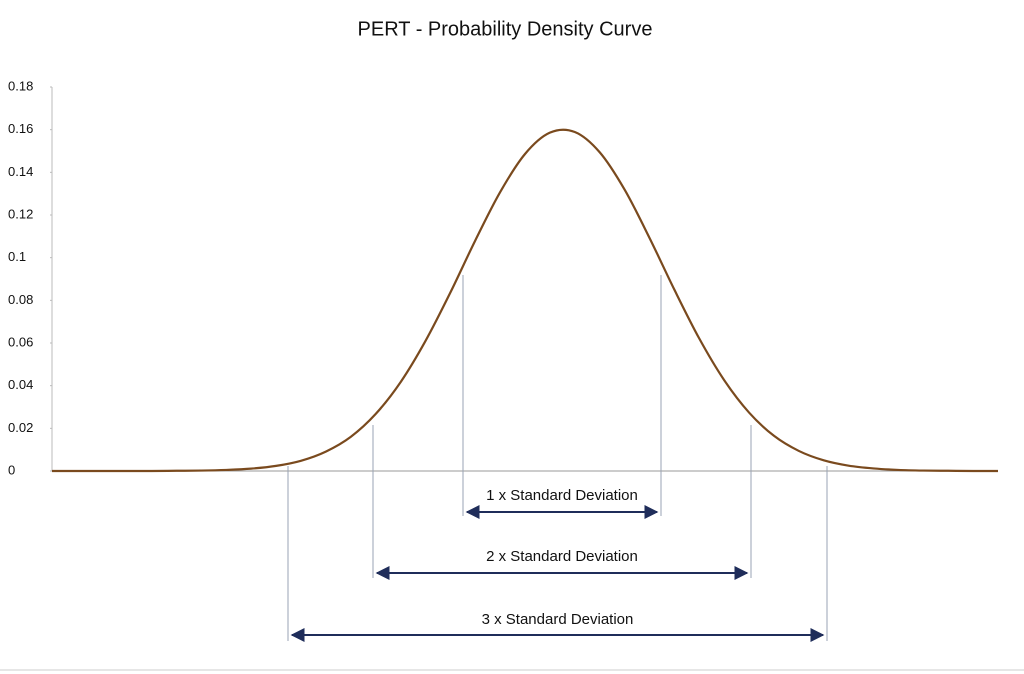 This screenshot has height=674, width=1024. Describe the element at coordinates (20, 427) in the screenshot. I see `y-tick-label: 0.02` at that location.